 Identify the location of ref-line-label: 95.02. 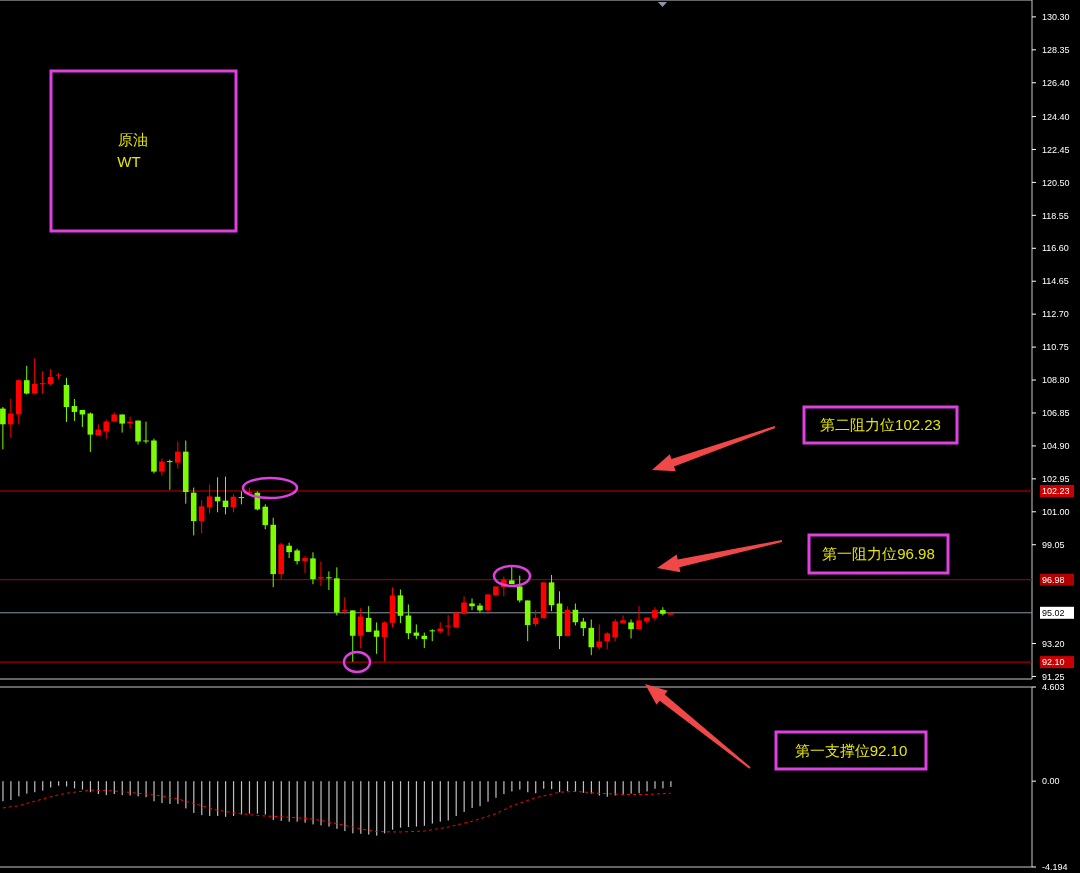
(1053, 612).